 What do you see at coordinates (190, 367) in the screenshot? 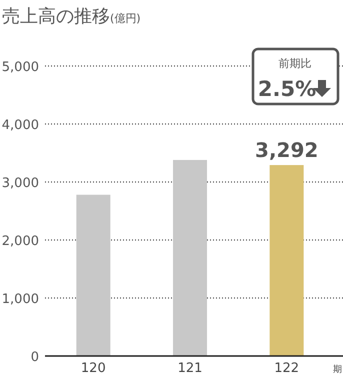
I see `x-tick-label: 121` at bounding box center [190, 367].